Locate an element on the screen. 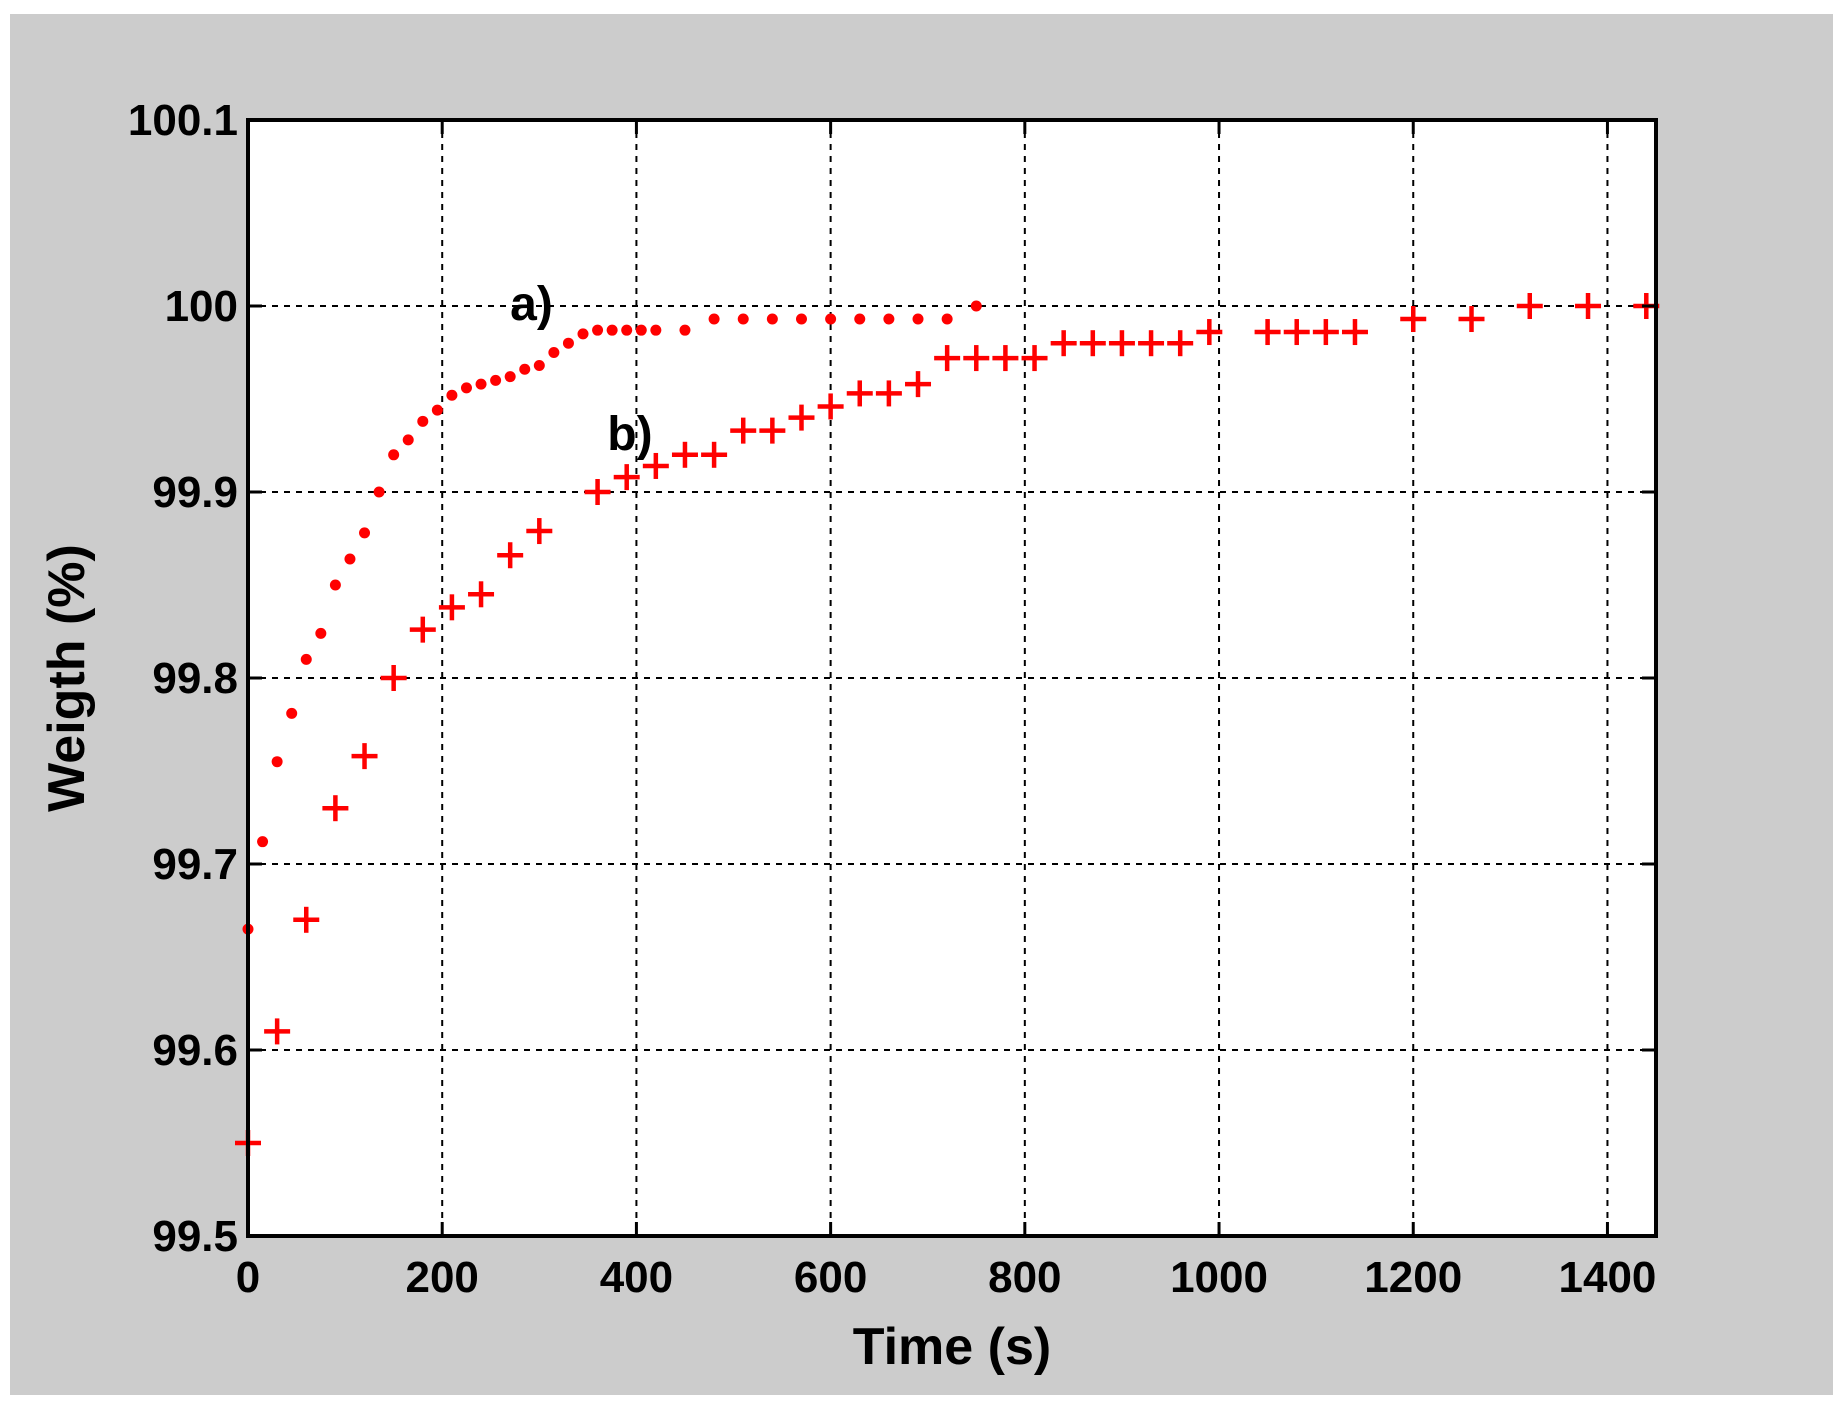 This screenshot has width=1843, height=1409. x-tick-label: 1000 is located at coordinates (1219, 1277).